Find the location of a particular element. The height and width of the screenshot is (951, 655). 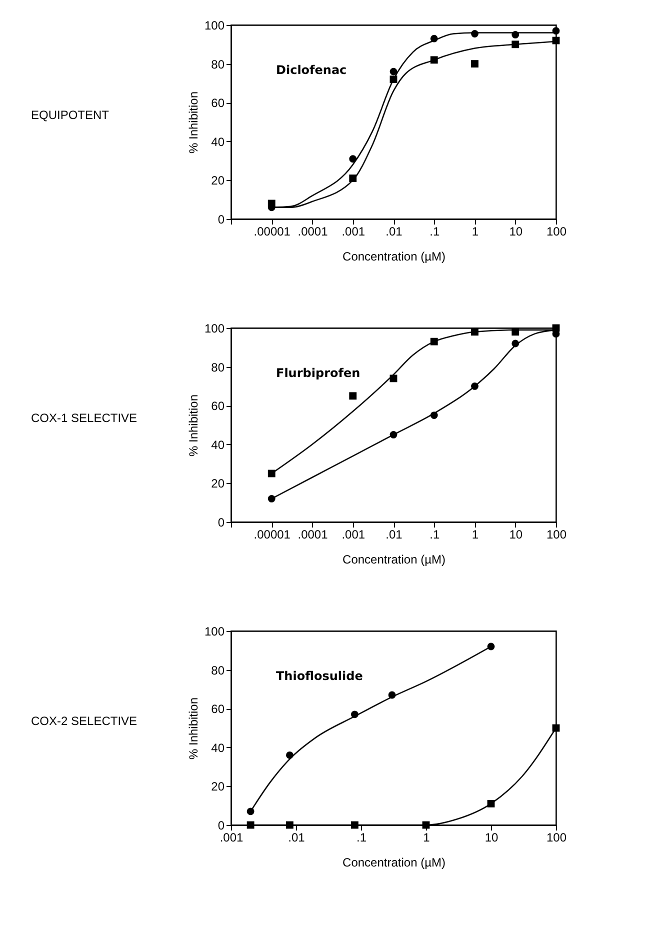

text: COX-2 SELECTIVE is located at coordinates (84, 721).